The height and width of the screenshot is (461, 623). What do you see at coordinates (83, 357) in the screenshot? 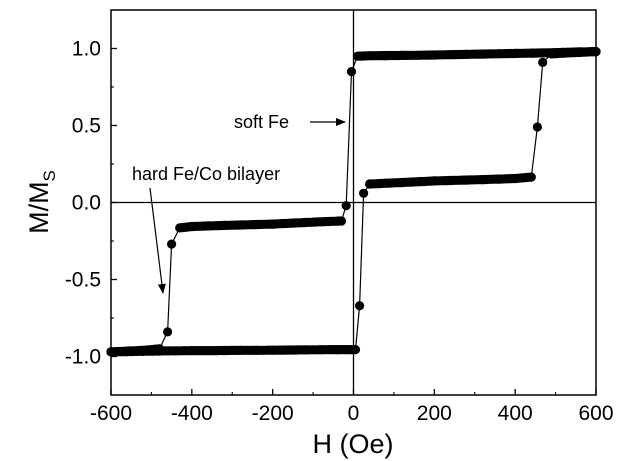
I see `y-tick-label: -1.0` at bounding box center [83, 357].